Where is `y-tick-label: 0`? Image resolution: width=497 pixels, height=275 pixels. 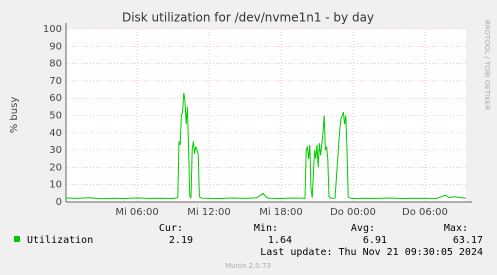 y-tick-label: 0 is located at coordinates (59, 202).